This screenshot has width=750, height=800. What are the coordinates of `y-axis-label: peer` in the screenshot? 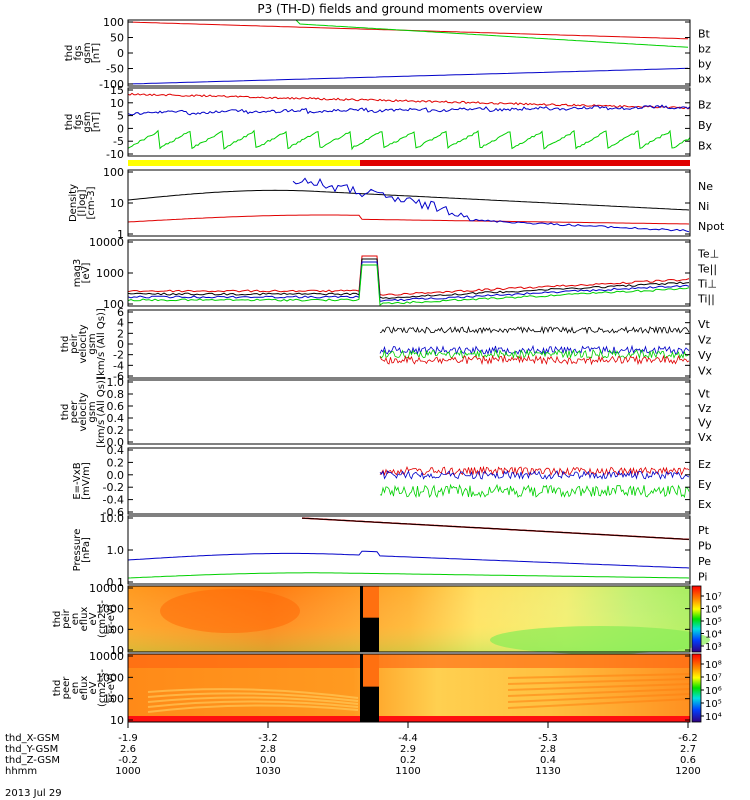 It's located at (74, 412).